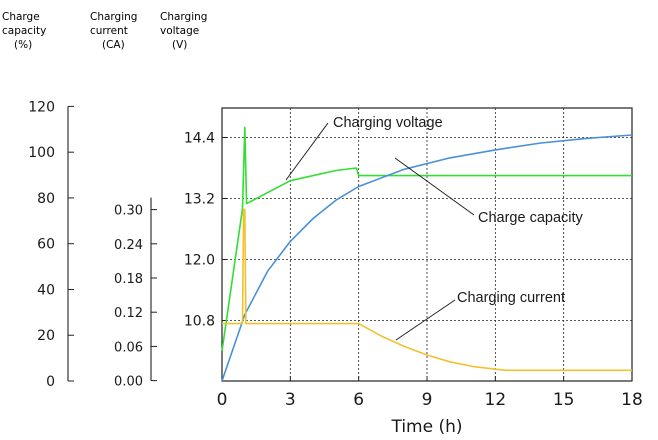  Describe the element at coordinates (50, 382) in the screenshot. I see `capacity-tick-label: 0` at that location.